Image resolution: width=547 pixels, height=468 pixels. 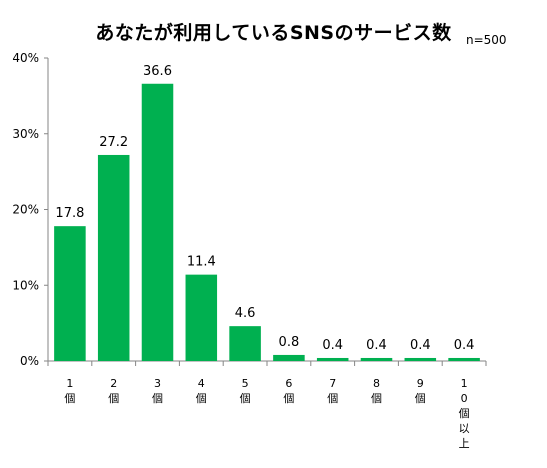 What do you see at coordinates (157, 391) in the screenshot?
I see `x-category-label: 3個` at bounding box center [157, 391].